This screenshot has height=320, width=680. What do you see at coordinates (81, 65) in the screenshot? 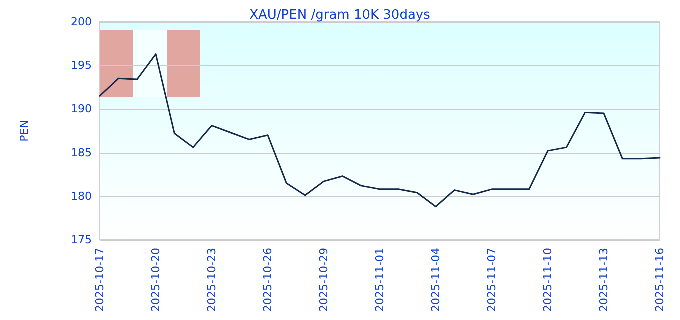
I see `y-tick-label: 195` at bounding box center [81, 65].